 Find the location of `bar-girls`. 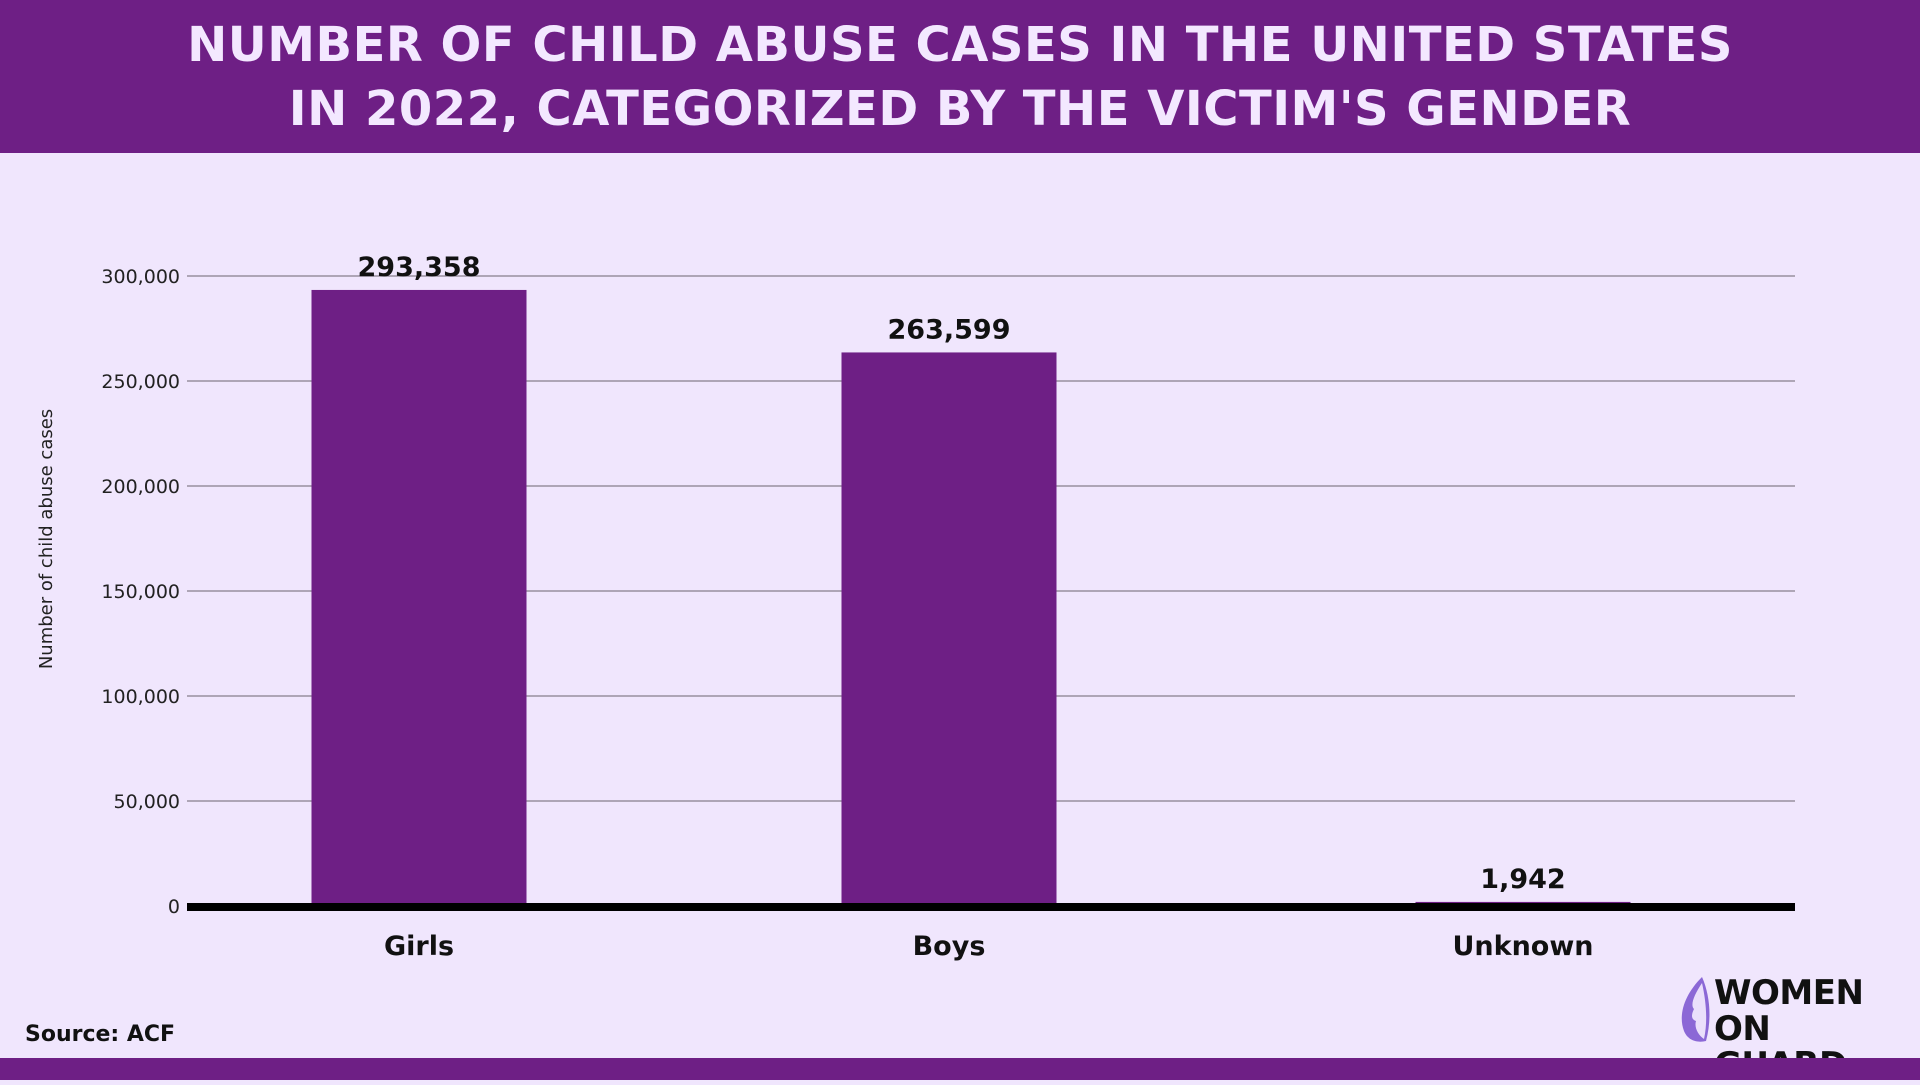

bar-girls is located at coordinates (419, 597).